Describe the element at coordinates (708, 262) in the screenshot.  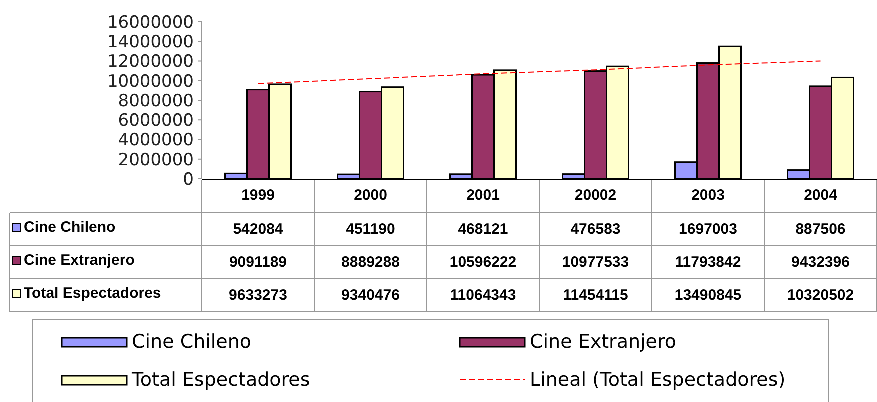
I see `data-label: 11793842` at that location.